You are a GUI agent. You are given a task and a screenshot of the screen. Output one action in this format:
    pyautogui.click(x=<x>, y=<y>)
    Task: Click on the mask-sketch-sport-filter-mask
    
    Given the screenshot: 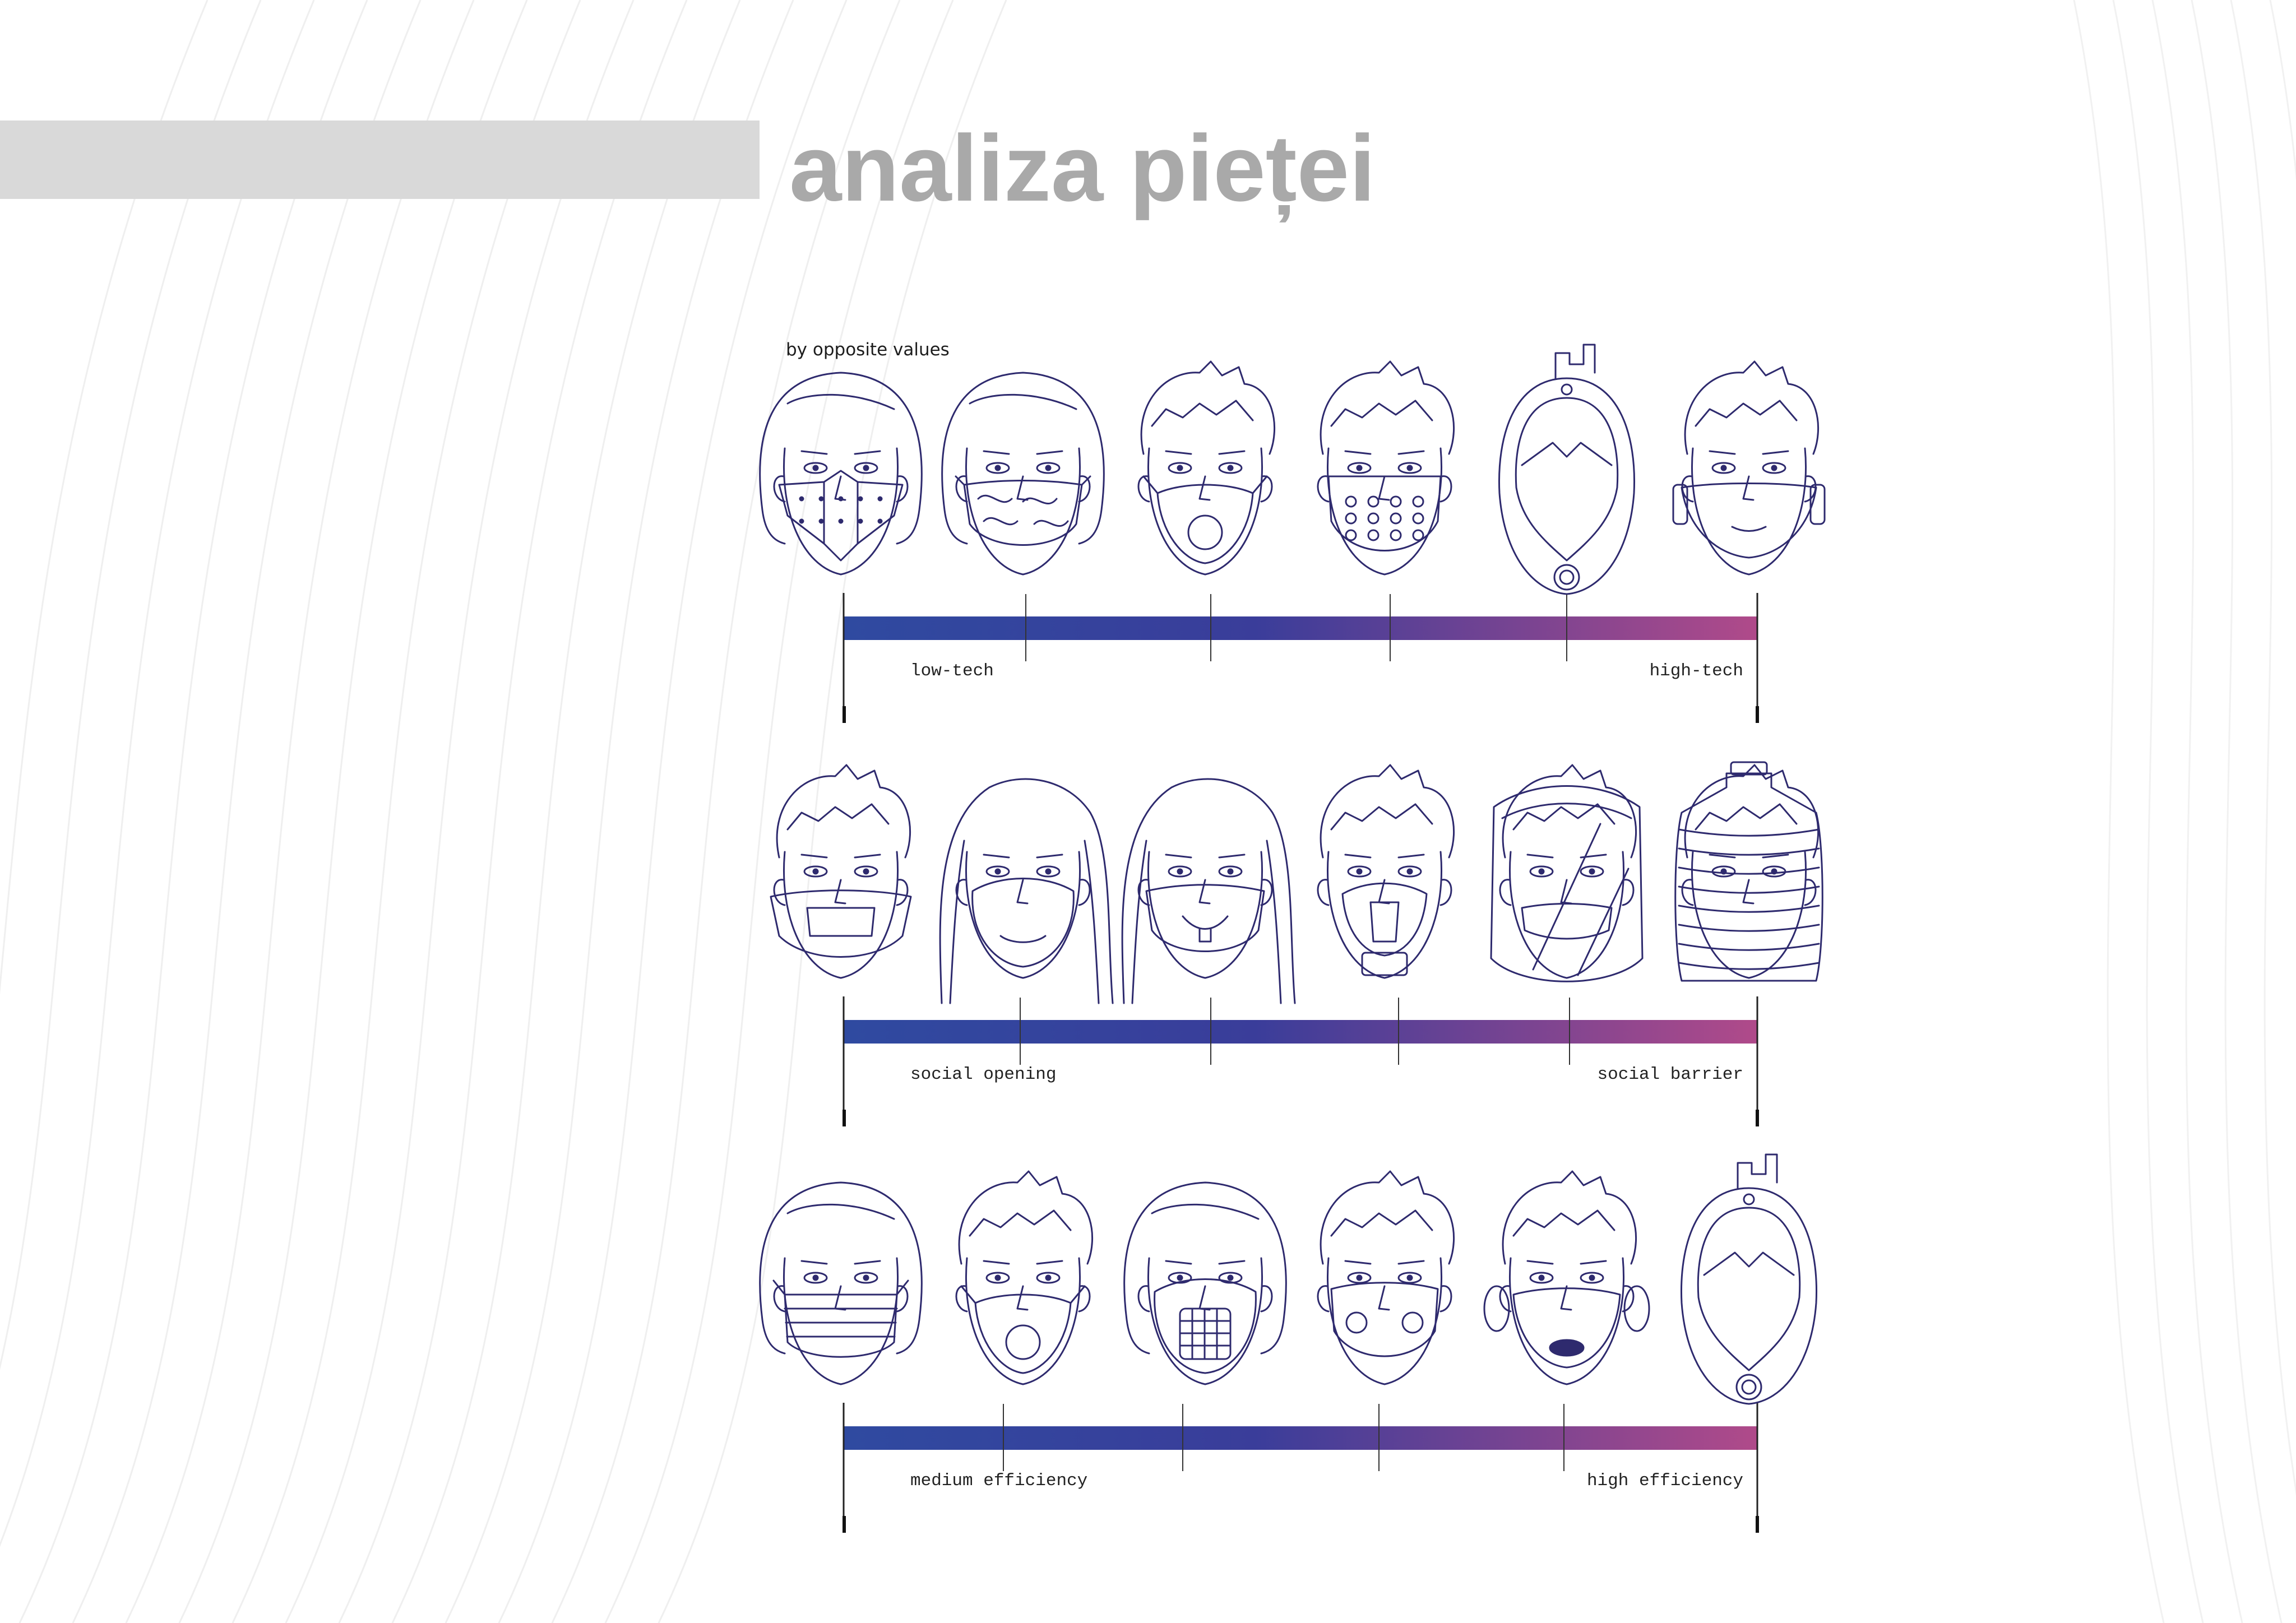 What is the action you would take?
    pyautogui.click(x=1386, y=1278)
    